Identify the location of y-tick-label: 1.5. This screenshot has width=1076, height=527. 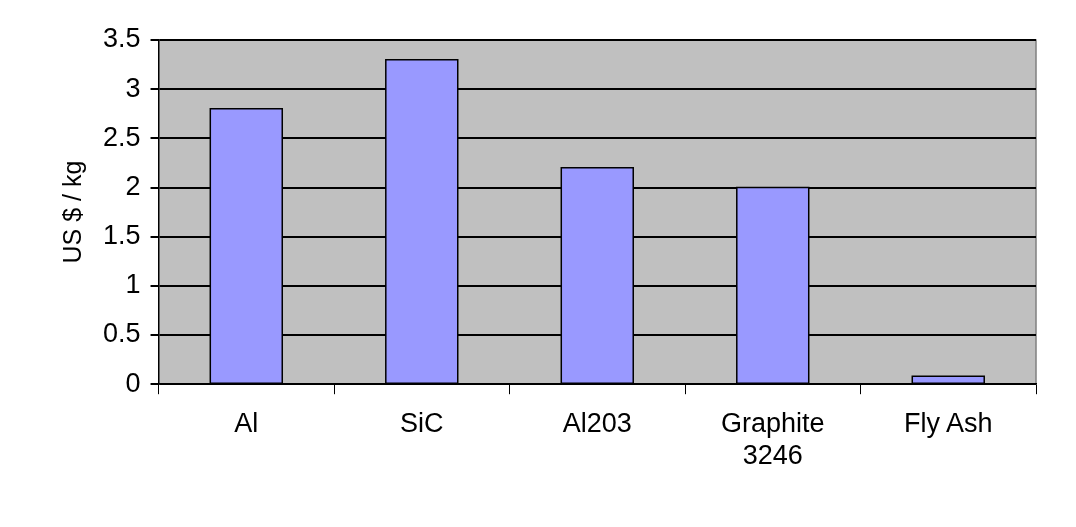
(121, 235).